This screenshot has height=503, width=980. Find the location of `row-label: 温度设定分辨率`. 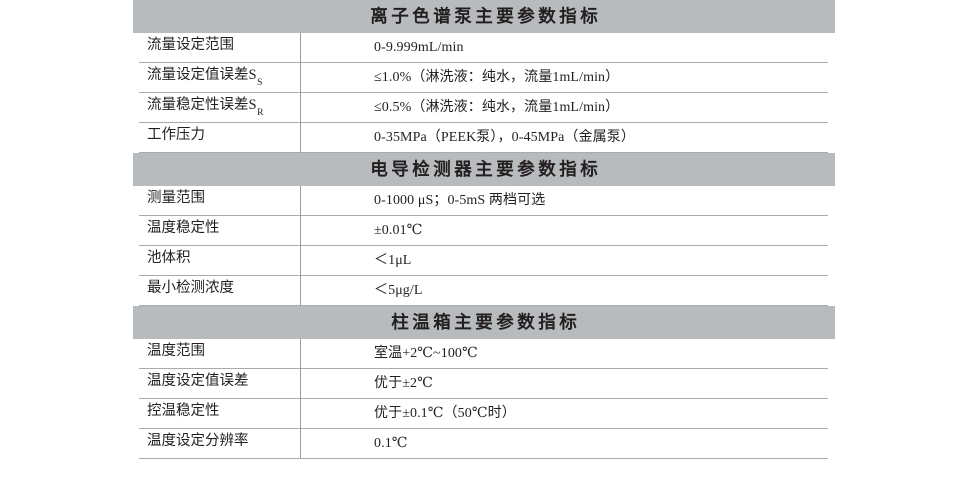

row-label: 温度设定分辨率 is located at coordinates (222, 443).